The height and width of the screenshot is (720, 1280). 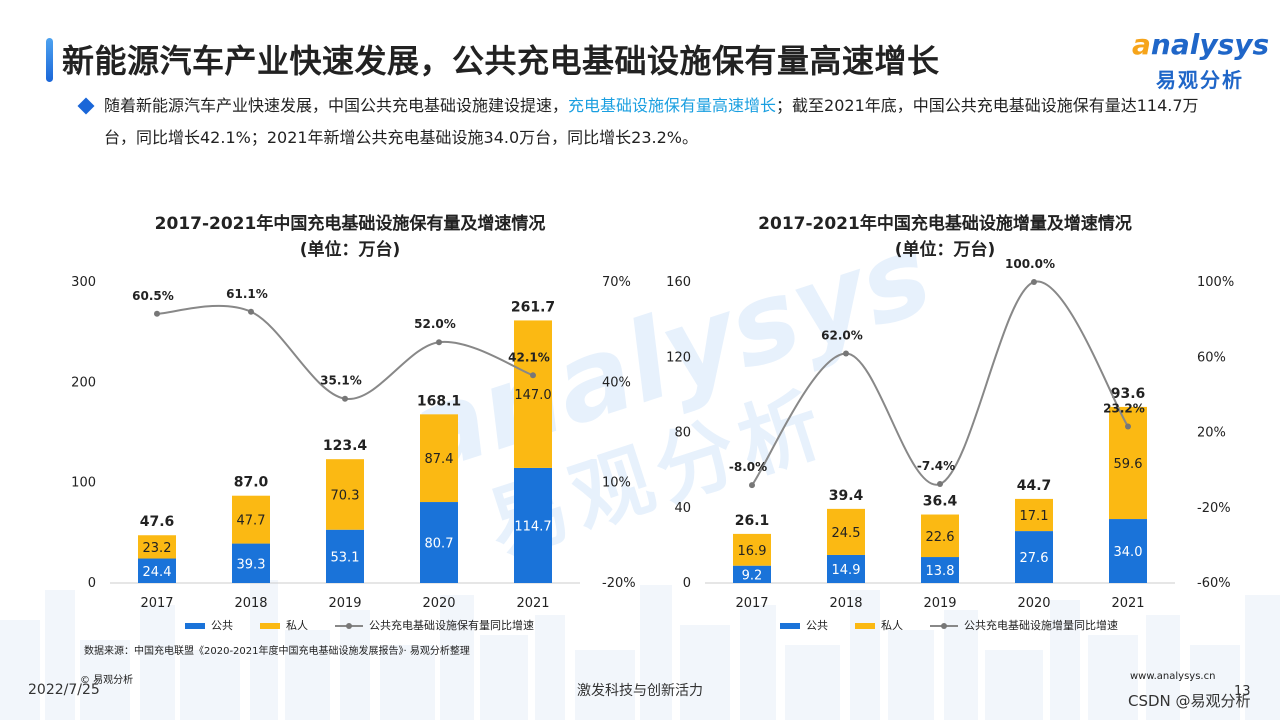 I want to click on bar-value-label: 70.3, so click(x=345, y=495).